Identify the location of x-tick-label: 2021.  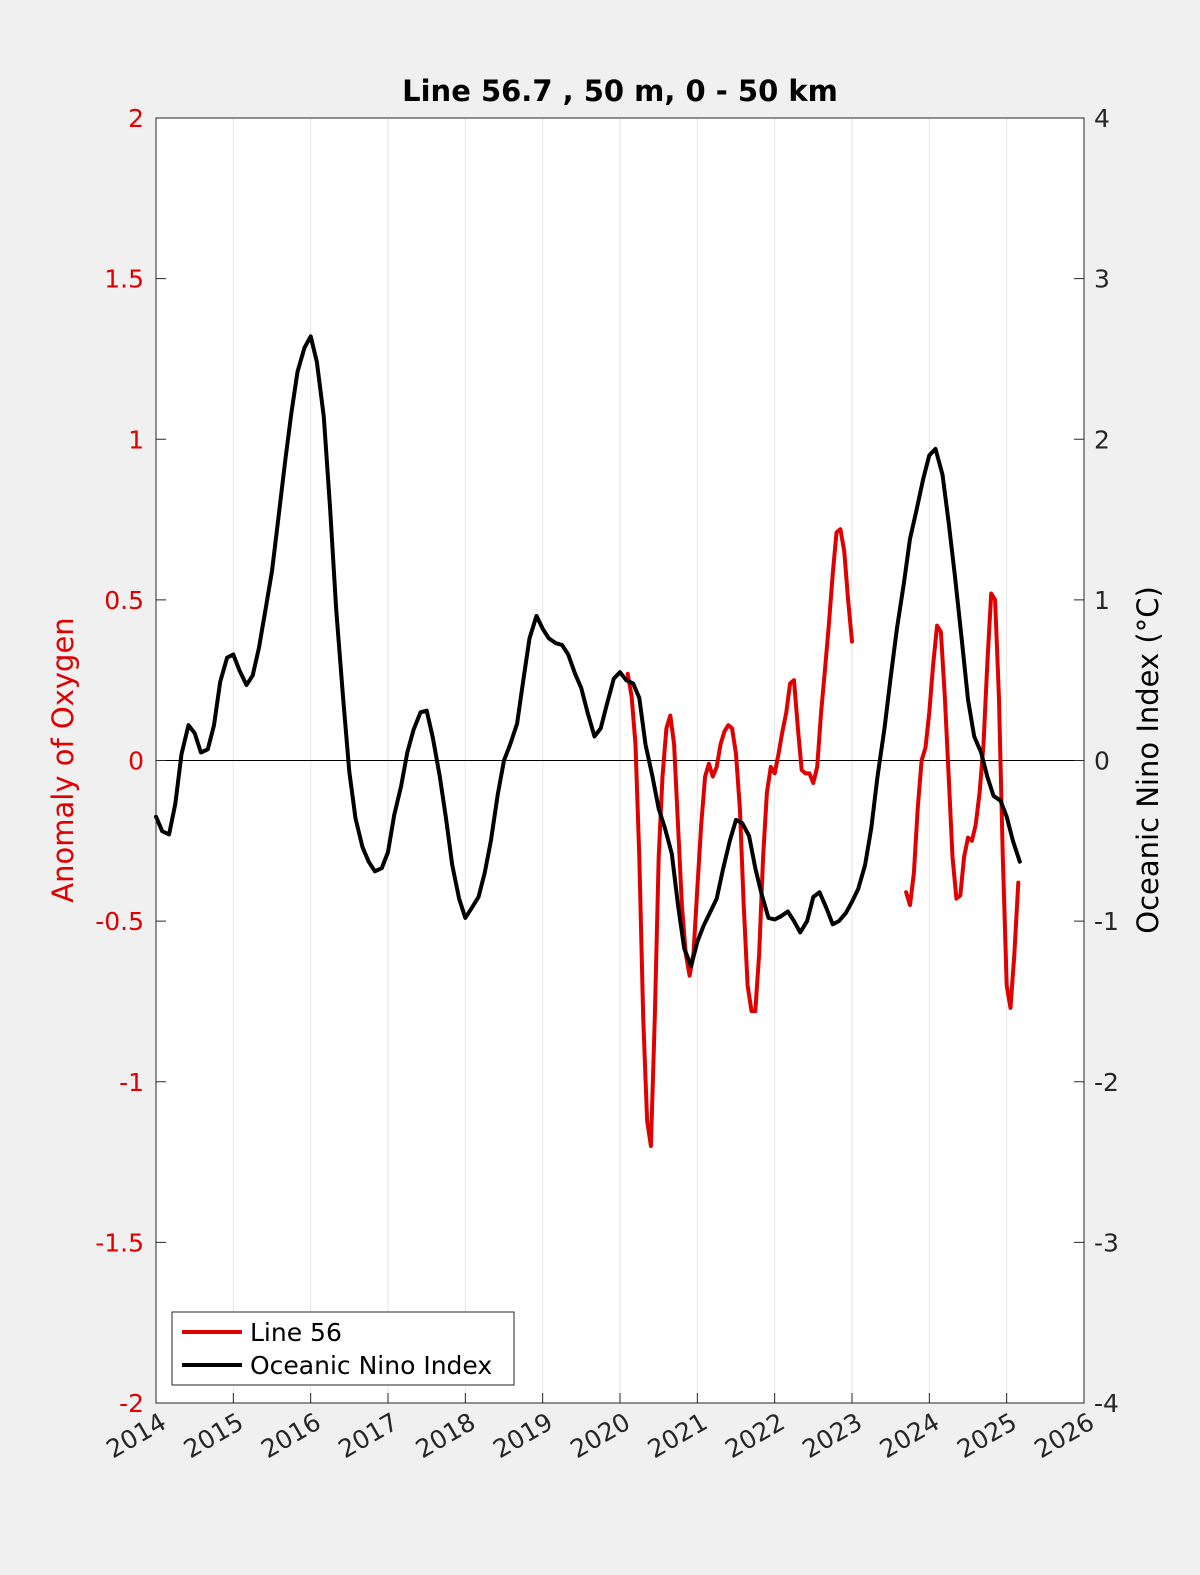
(678, 1435).